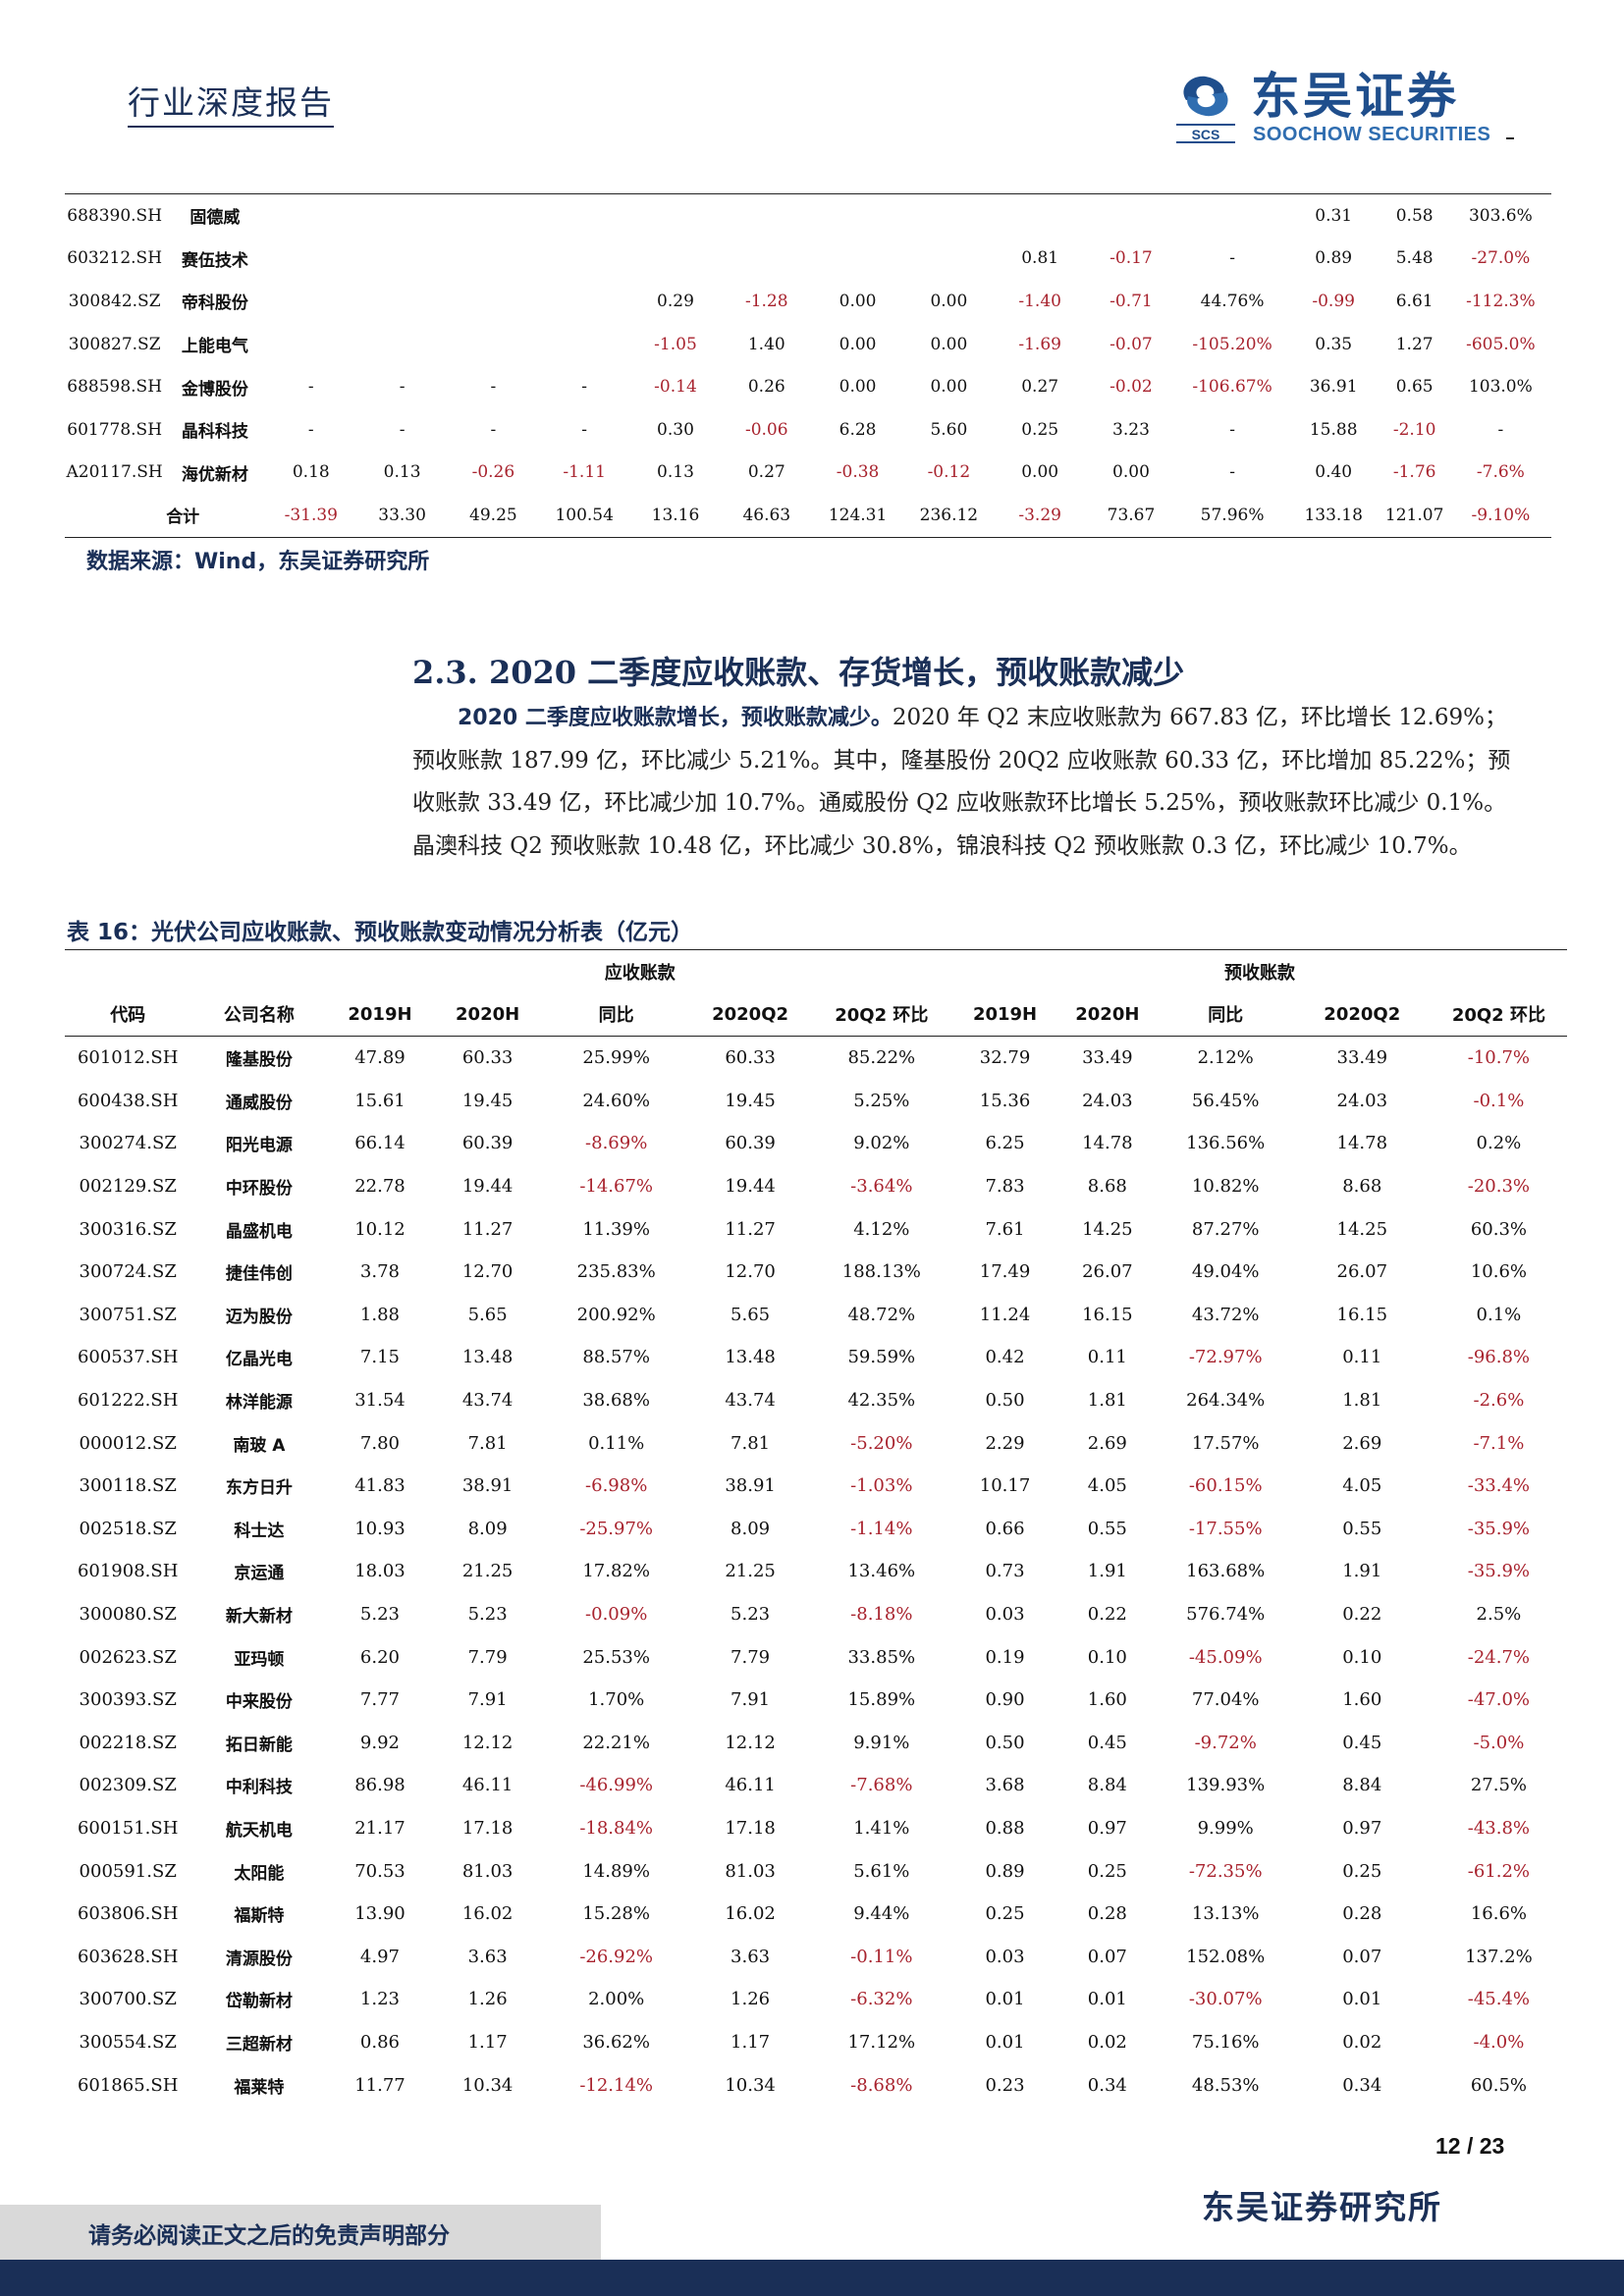 This screenshot has width=1624, height=2296. What do you see at coordinates (1334, 216) in the screenshot?
I see `table-cell: 0.31` at bounding box center [1334, 216].